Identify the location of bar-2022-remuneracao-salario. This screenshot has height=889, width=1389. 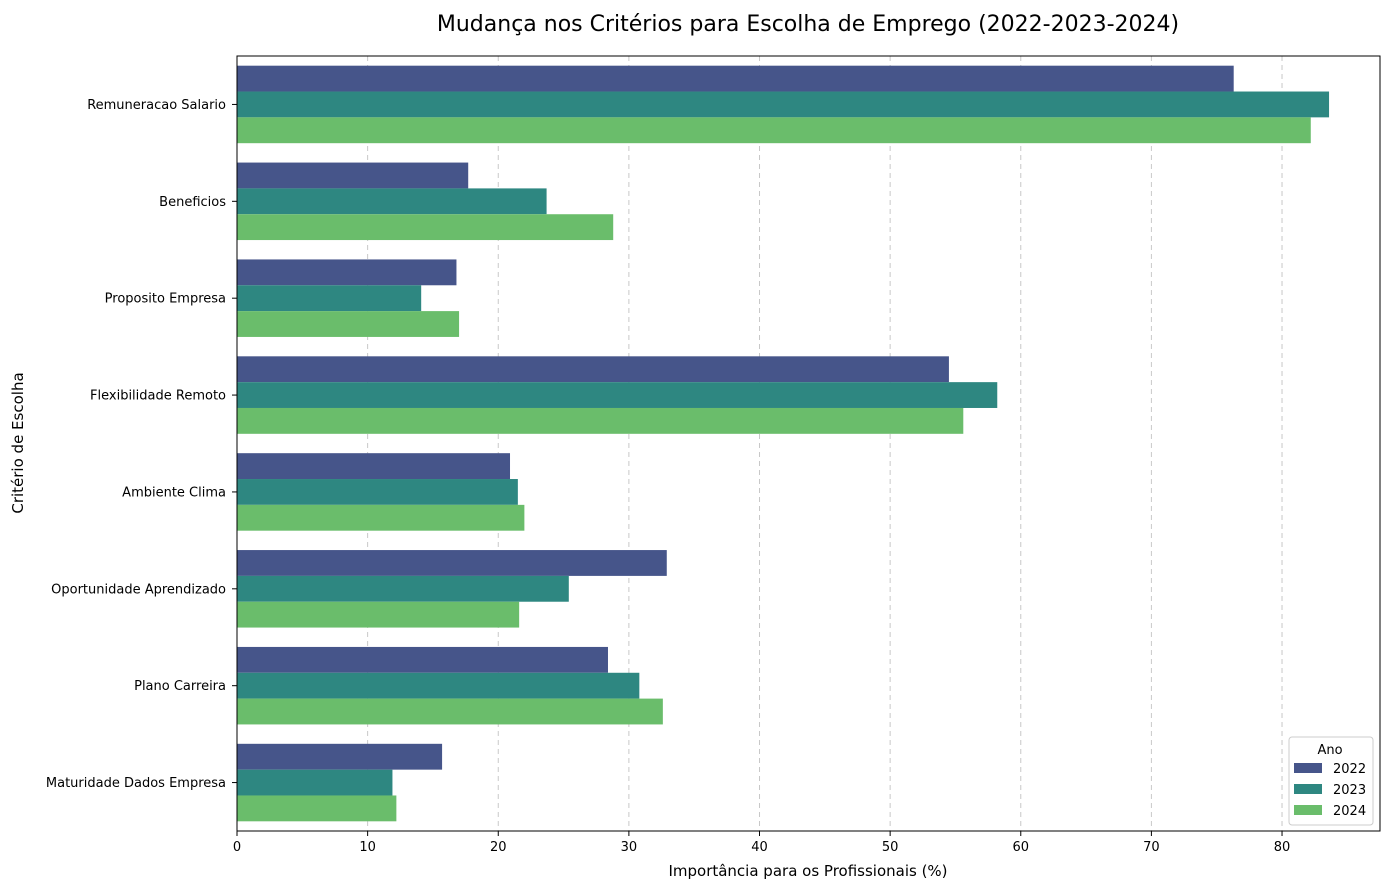
(735, 78).